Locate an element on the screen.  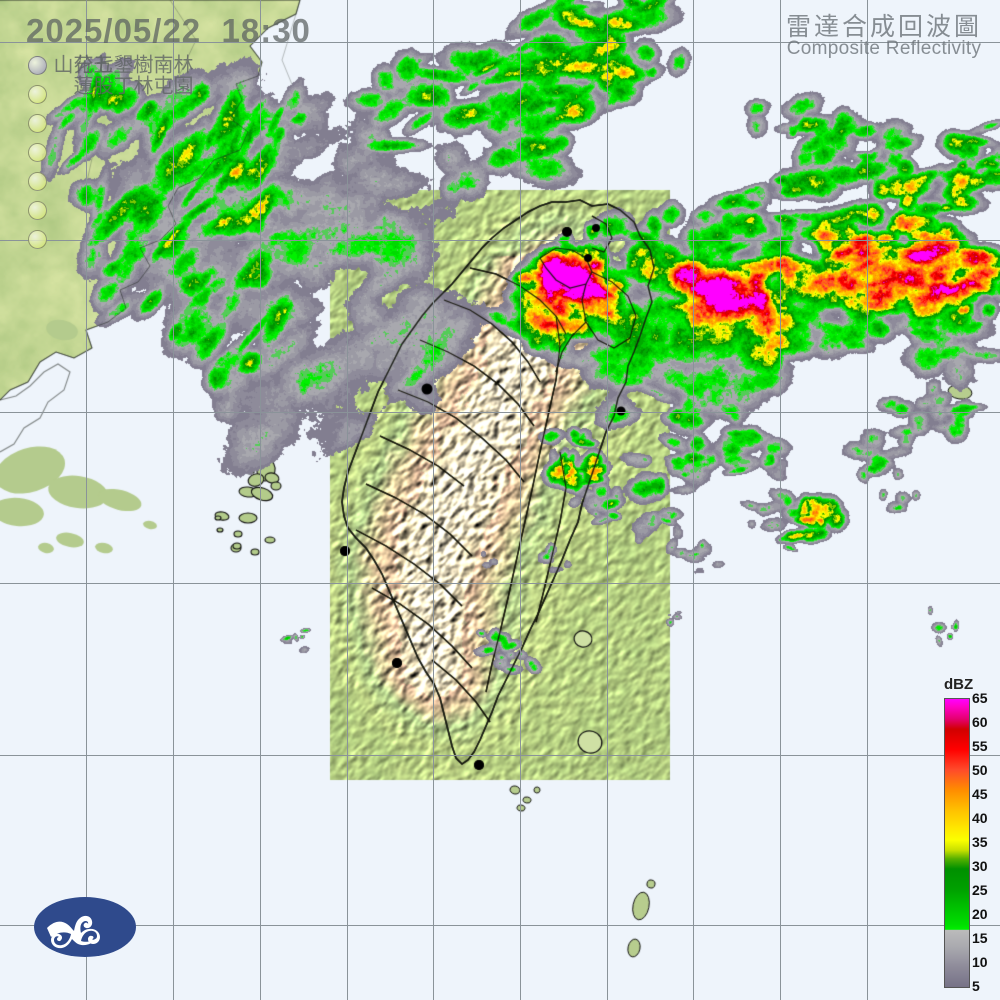
station-name-label: 樹林 is located at coordinates (142, 75).